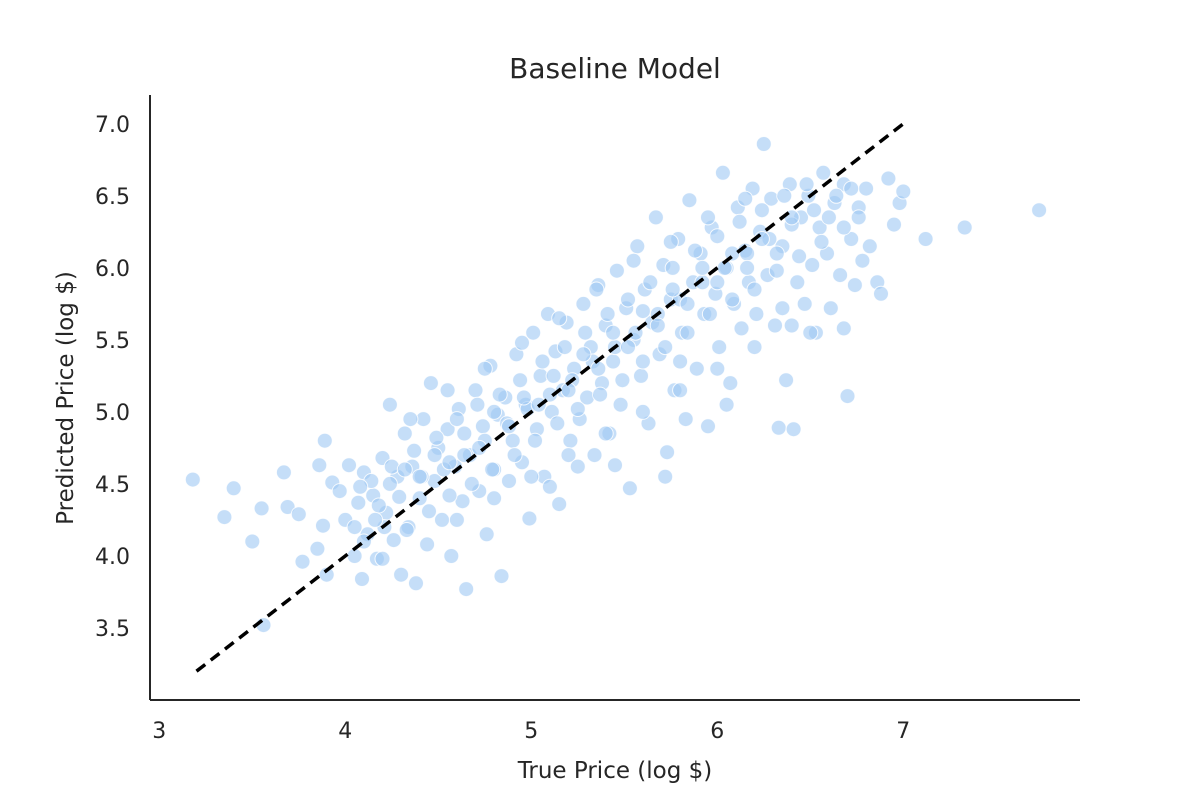 The width and height of the screenshot is (1200, 800). Describe the element at coordinates (66, 398) in the screenshot. I see `y-axis-label: Predicted Price (log $)` at that location.